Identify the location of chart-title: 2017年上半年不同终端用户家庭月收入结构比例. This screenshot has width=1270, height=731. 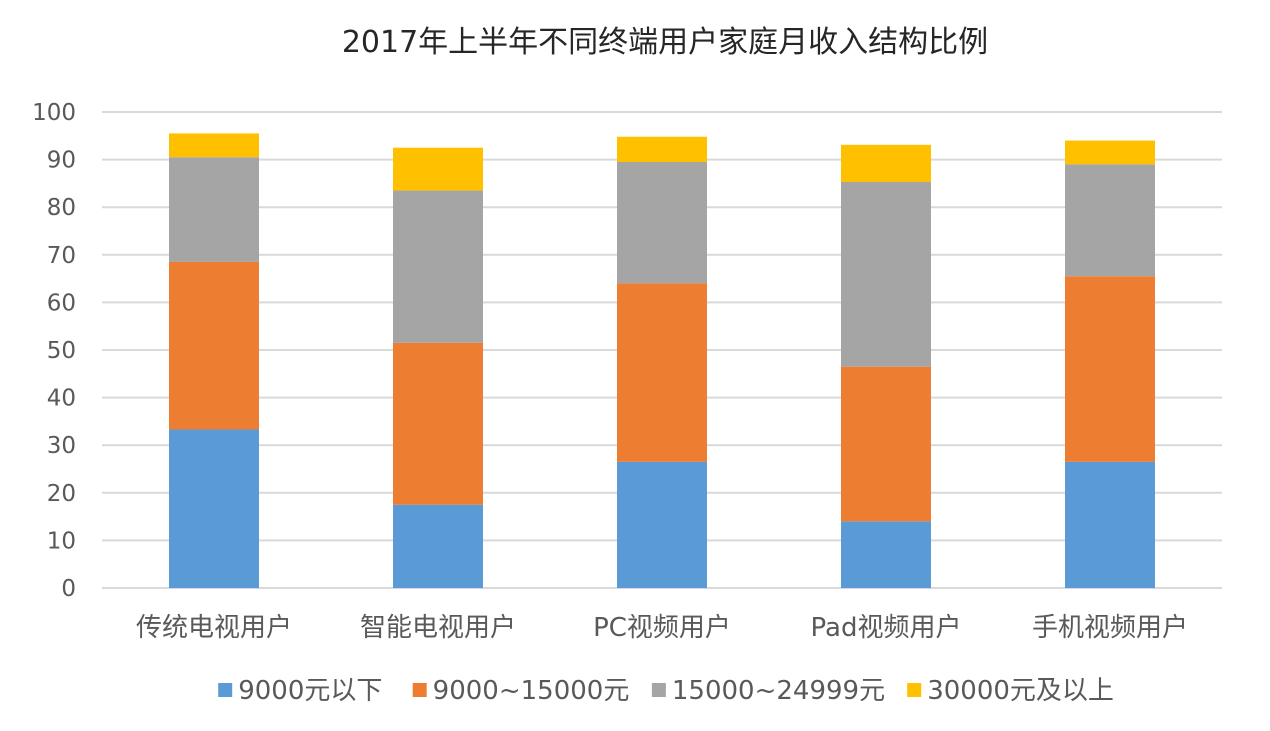
(665, 42).